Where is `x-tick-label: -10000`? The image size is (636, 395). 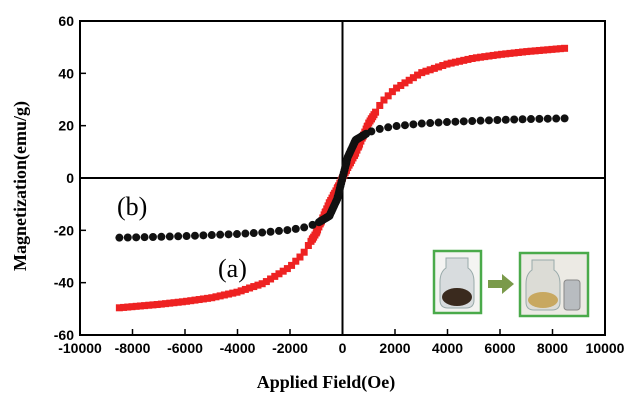 x-tick-label: -10000 is located at coordinates (80, 348).